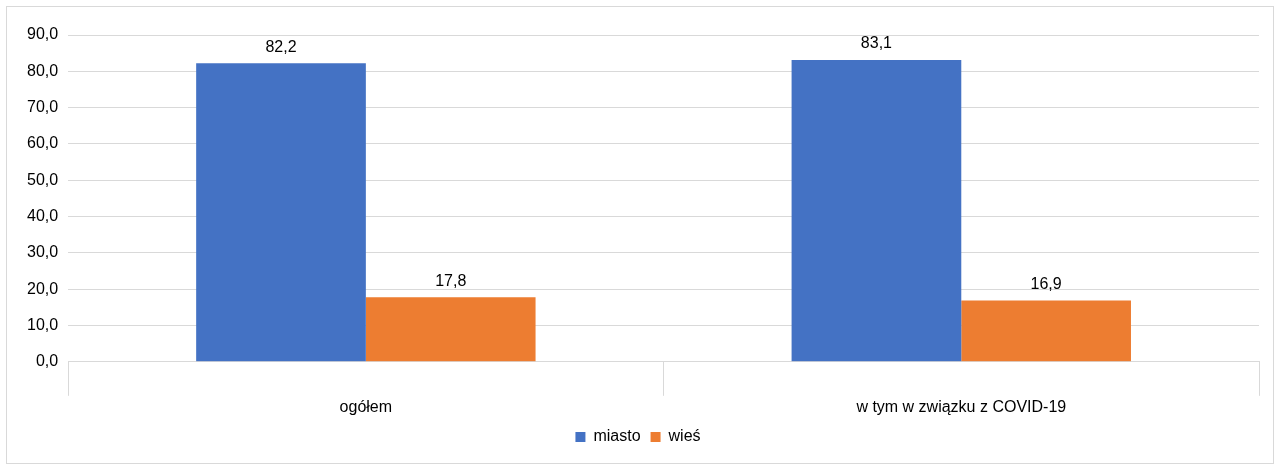 Image resolution: width=1280 pixels, height=469 pixels. Describe the element at coordinates (43, 70) in the screenshot. I see `y-tick-label: 80,0` at that location.